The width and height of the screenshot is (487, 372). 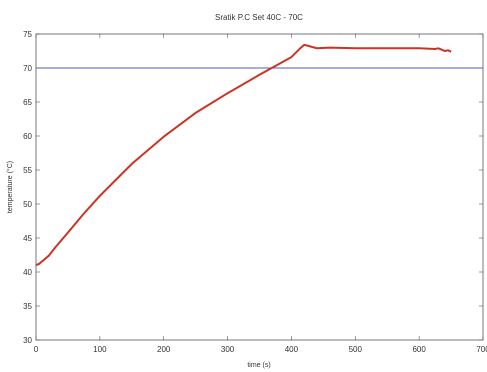 What do you see at coordinates (27, 34) in the screenshot?
I see `y-tick-label: 75` at bounding box center [27, 34].